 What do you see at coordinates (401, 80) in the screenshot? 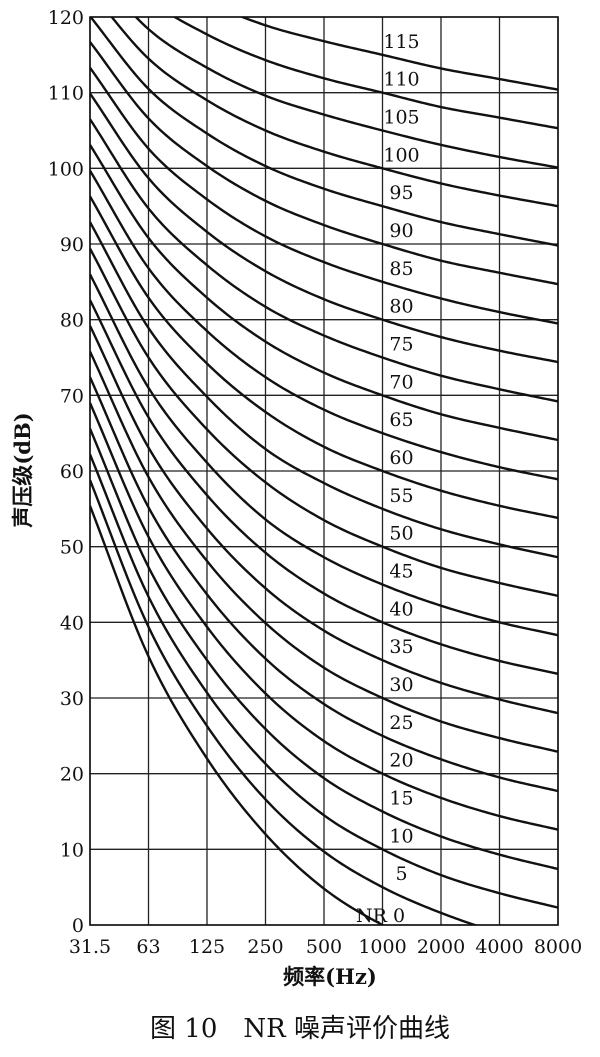
I see `curve-label-110: 110` at bounding box center [401, 80].